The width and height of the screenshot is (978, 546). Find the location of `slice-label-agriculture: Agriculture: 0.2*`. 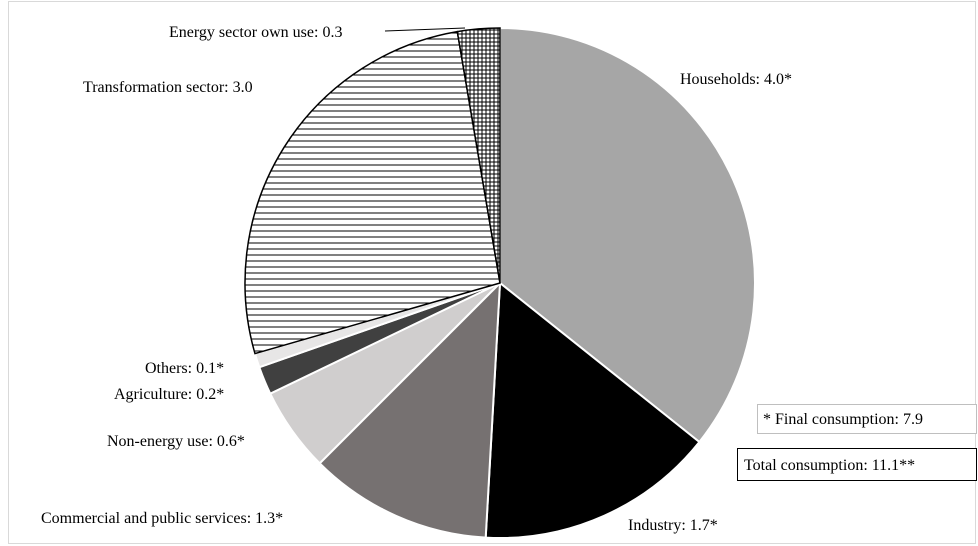

slice-label-agriculture: Agriculture: 0.2* is located at coordinates (169, 394).